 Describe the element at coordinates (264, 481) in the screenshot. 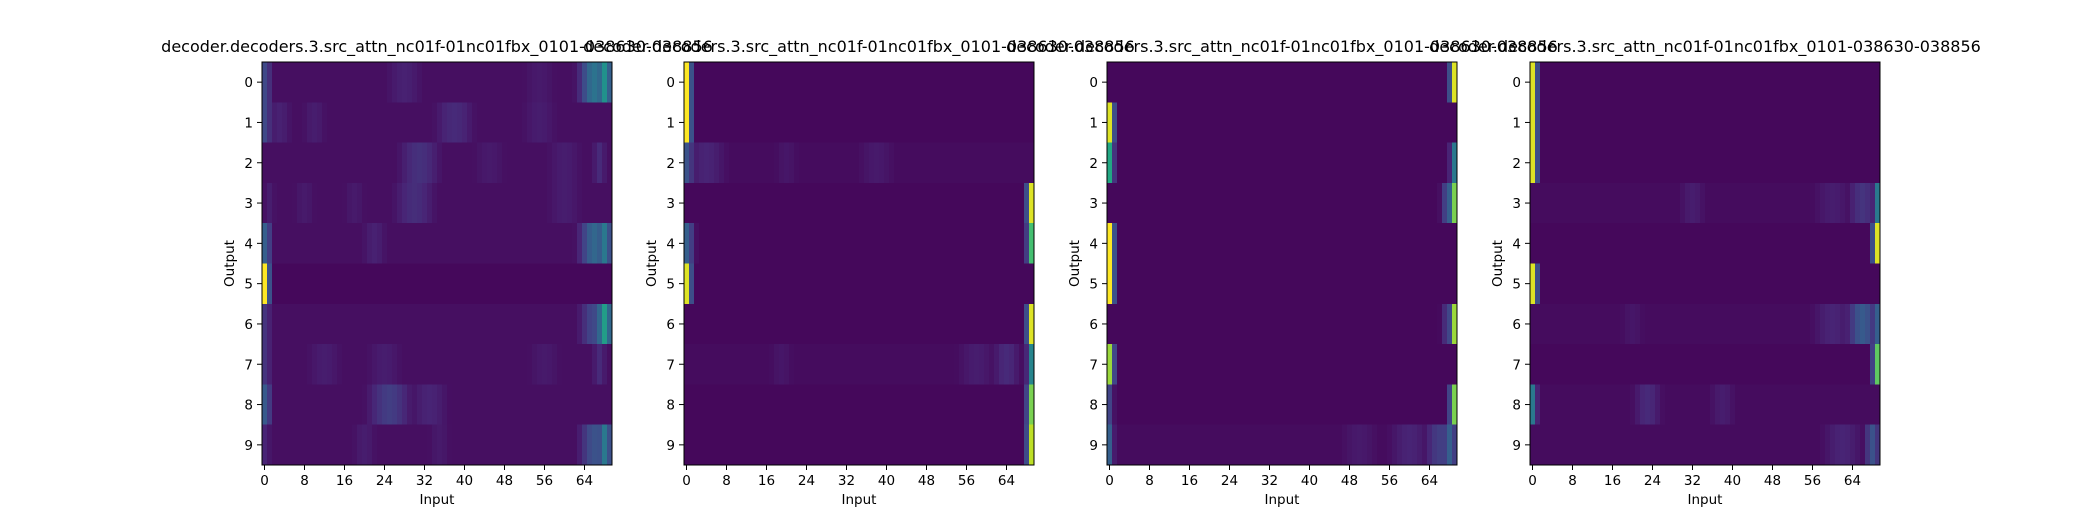

I see `x-tick-label: 0` at that location.